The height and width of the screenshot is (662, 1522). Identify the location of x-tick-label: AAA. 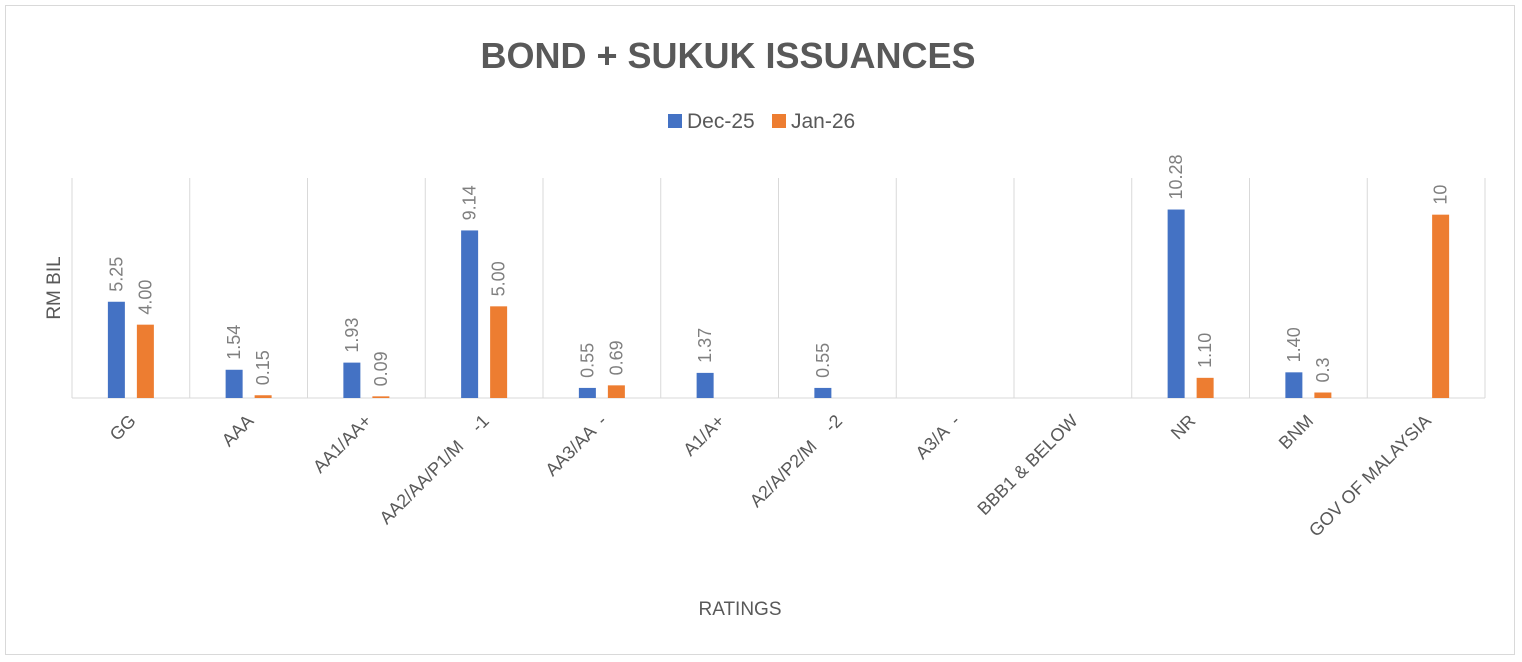
(238, 431).